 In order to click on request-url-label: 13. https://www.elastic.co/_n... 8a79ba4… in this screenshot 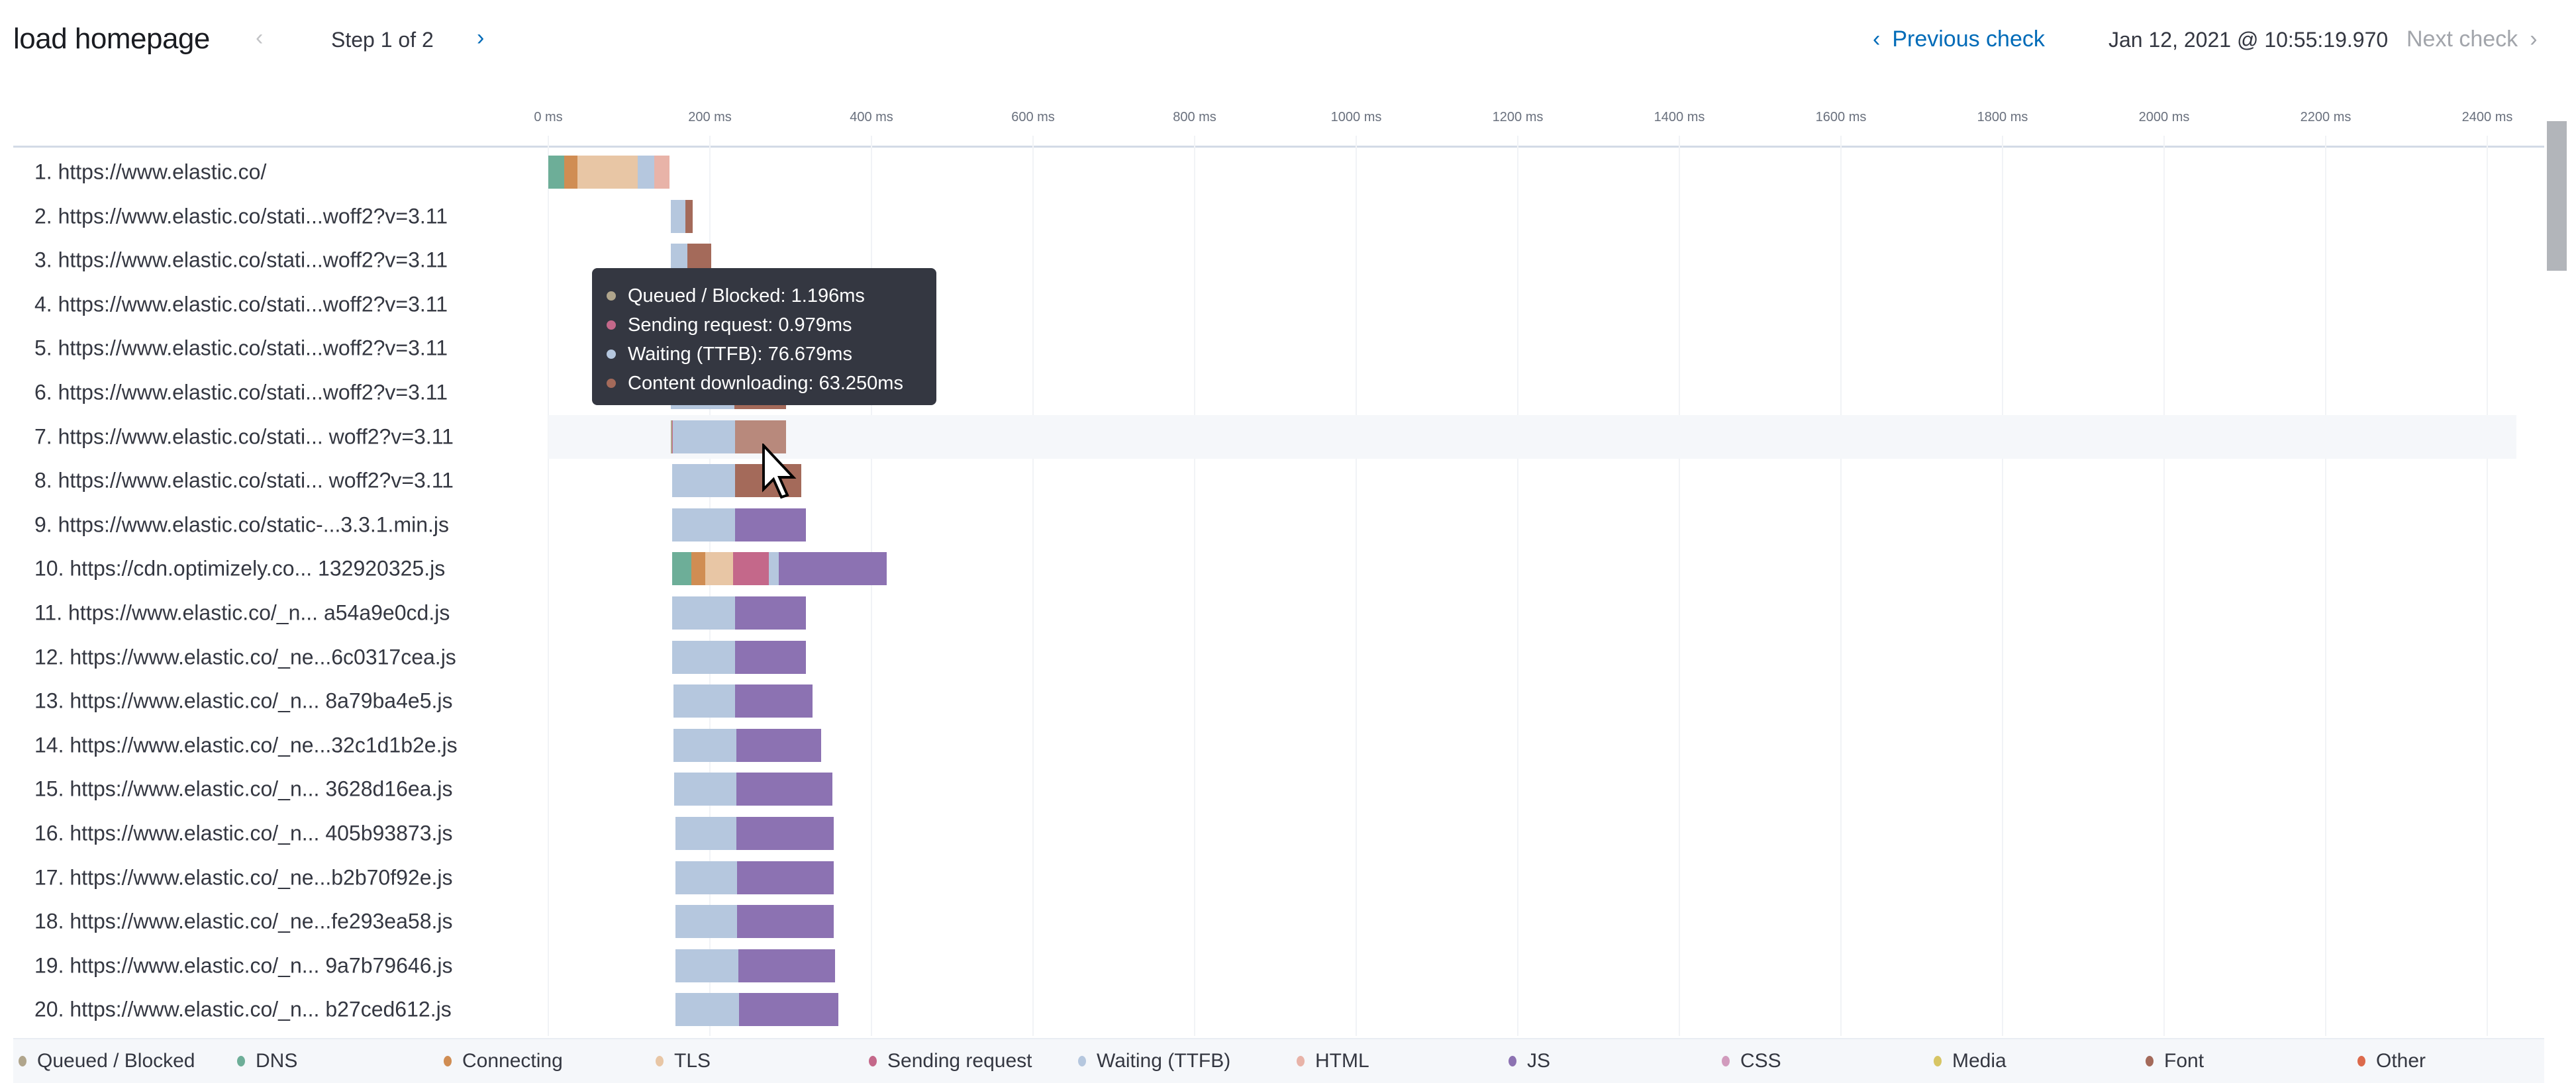, I will do `click(243, 700)`.